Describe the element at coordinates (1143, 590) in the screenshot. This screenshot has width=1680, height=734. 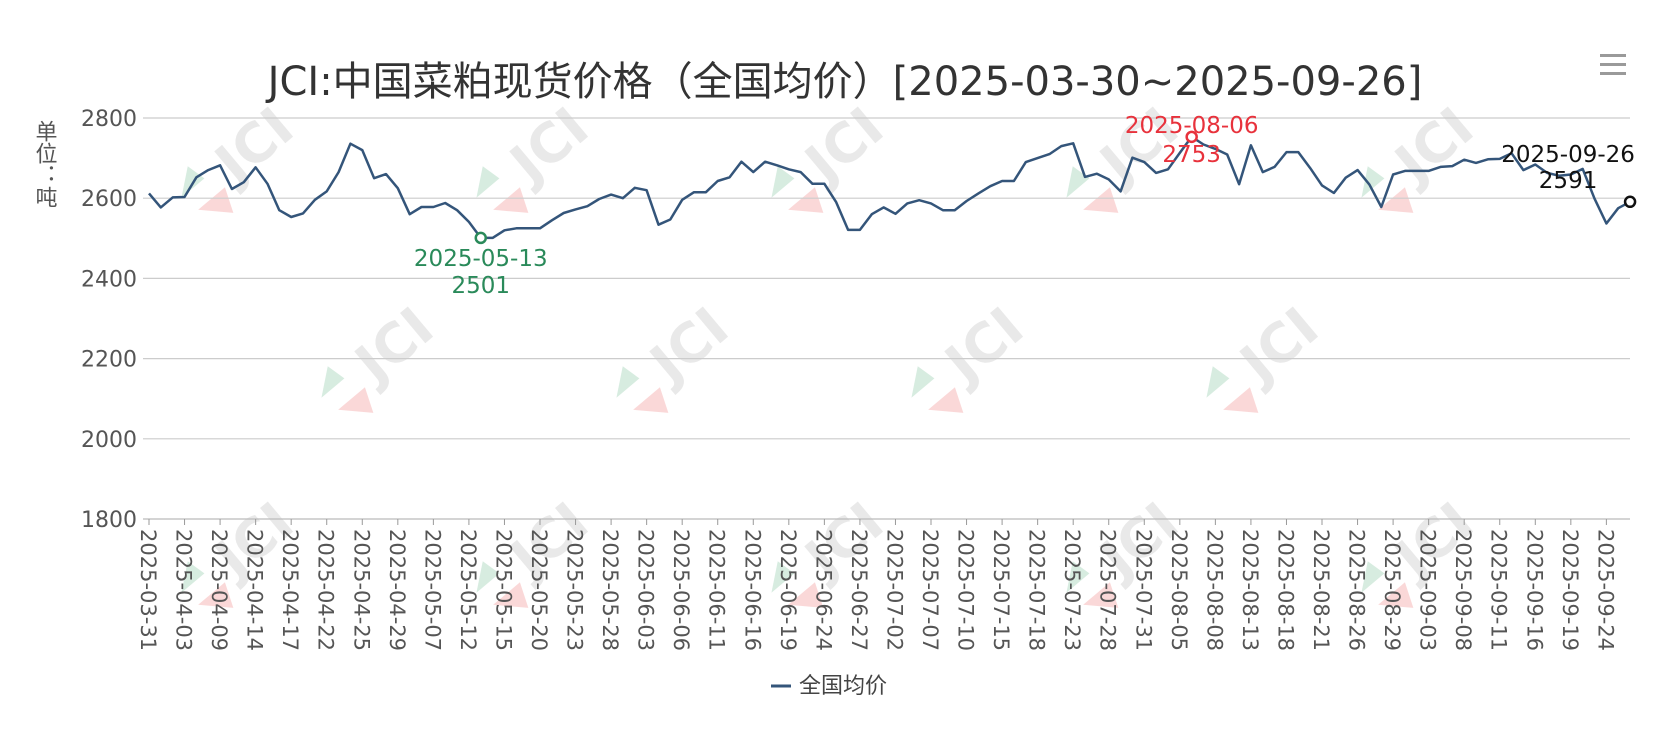
I see `x-tick-label: 2025-07-31` at that location.